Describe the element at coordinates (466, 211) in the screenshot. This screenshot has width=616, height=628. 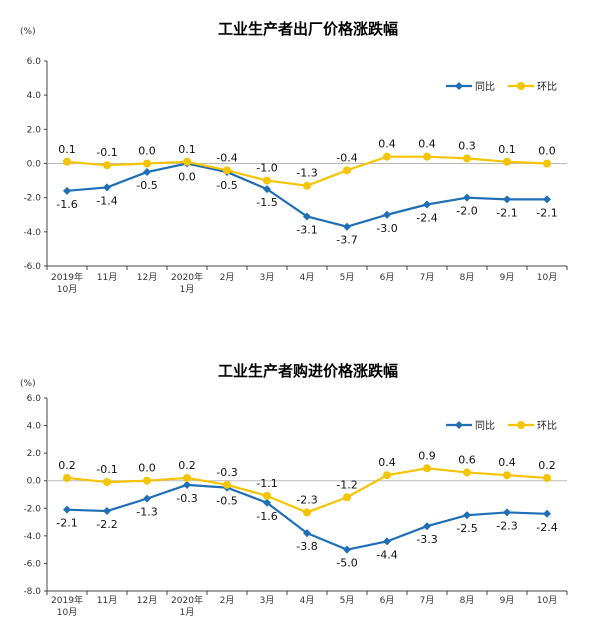
I see `data-label-yoy: -2.0` at that location.